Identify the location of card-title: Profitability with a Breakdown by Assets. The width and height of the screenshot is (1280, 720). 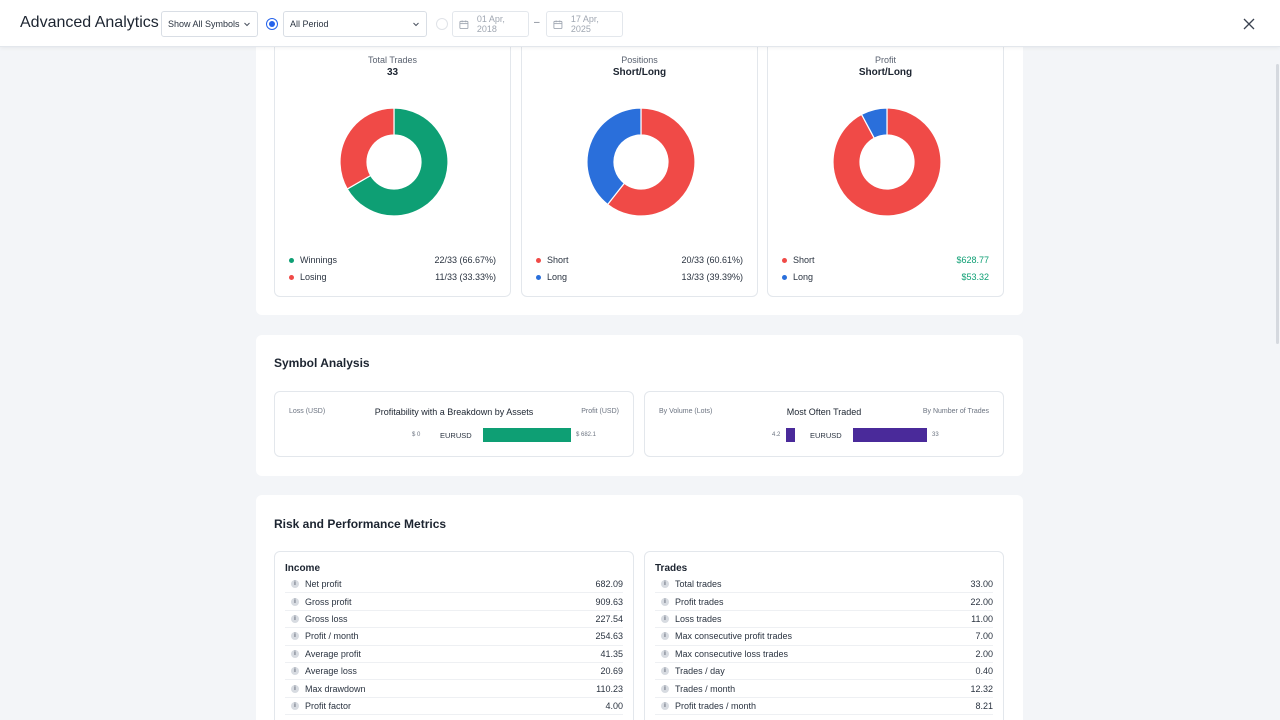
(454, 412).